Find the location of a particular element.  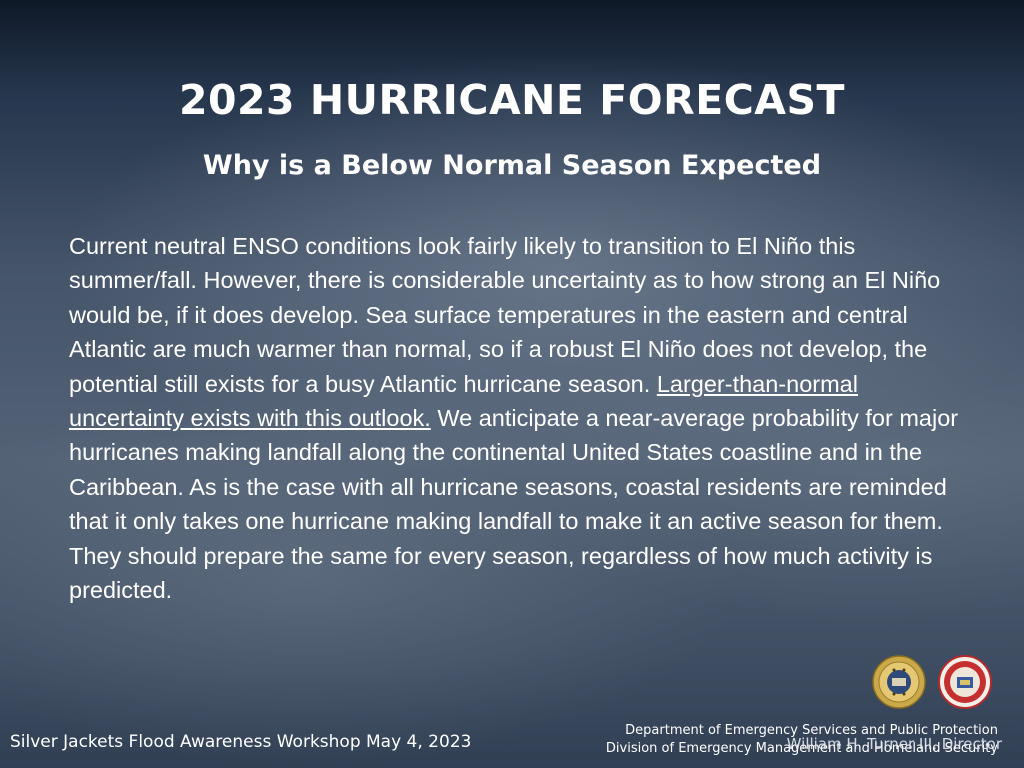

state-seal-icon is located at coordinates (899, 682).